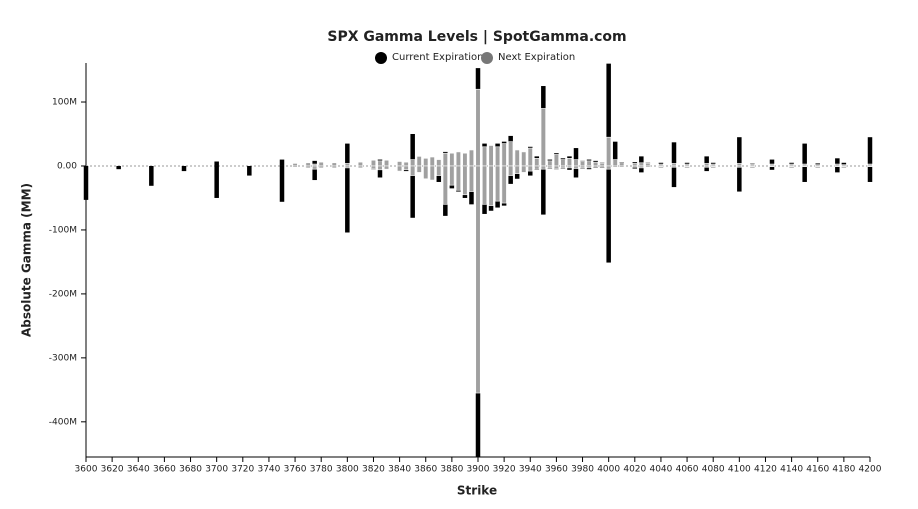 This screenshot has width=918, height=509. What do you see at coordinates (713, 470) in the screenshot?
I see `x-tick-label: 4080` at bounding box center [713, 470].